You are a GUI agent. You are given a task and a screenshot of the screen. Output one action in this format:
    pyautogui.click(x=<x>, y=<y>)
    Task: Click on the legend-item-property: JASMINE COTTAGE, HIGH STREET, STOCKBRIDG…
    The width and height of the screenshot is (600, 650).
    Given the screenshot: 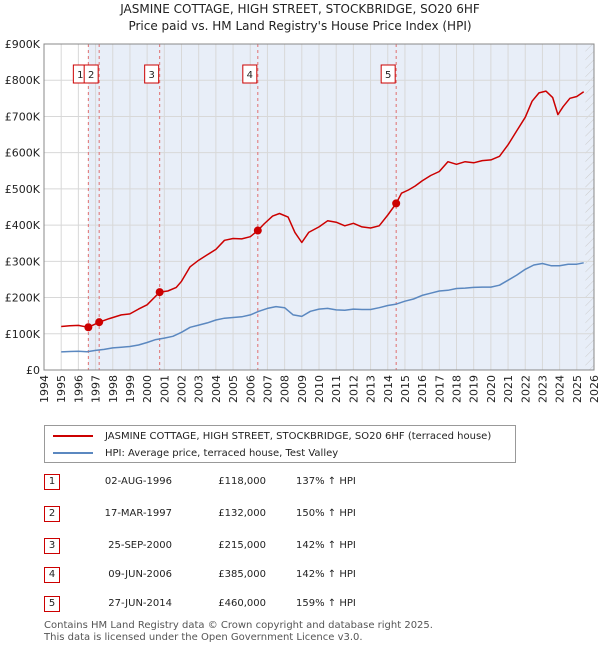 What is the action you would take?
    pyautogui.click(x=272, y=436)
    